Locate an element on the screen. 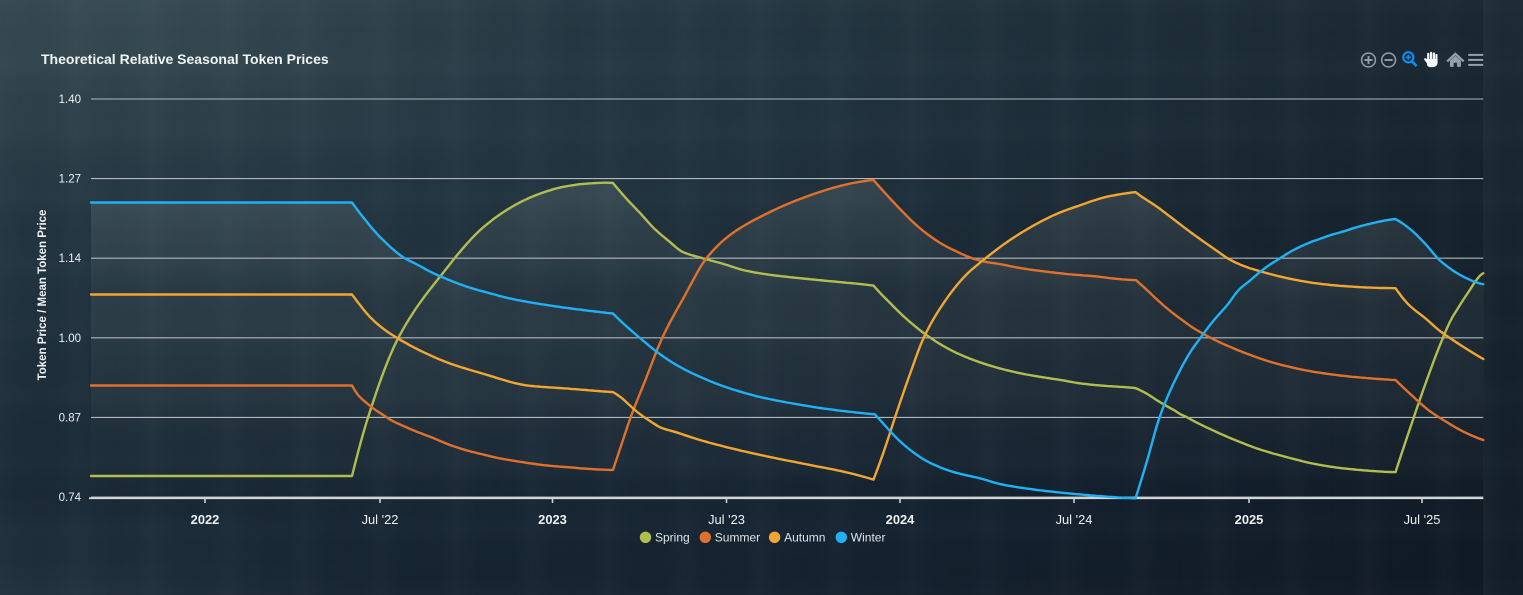  svg-text: 1.00 is located at coordinates (70, 339).